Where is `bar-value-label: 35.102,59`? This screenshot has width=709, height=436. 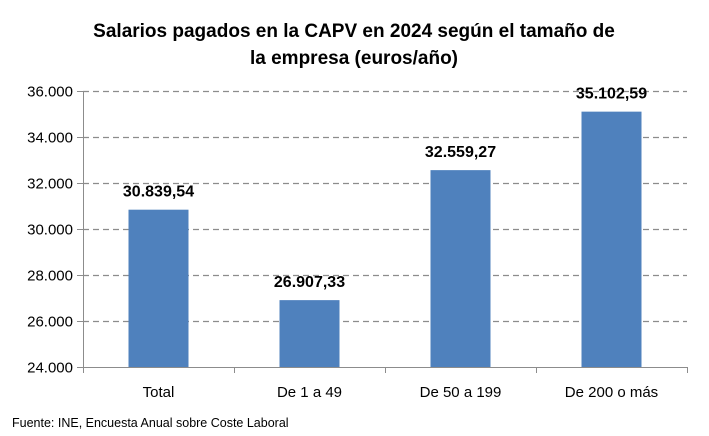
bar-value-label: 35.102,59 is located at coordinates (611, 94).